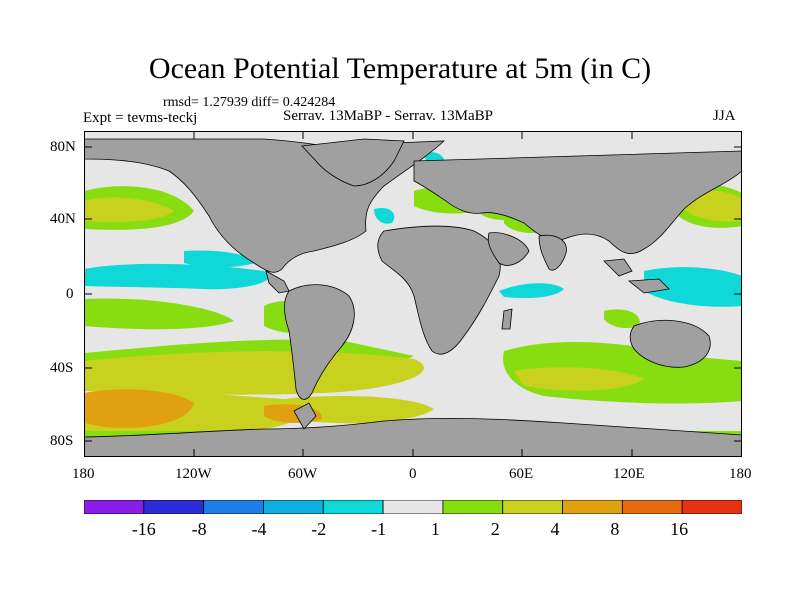 This screenshot has width=800, height=600. What do you see at coordinates (63, 147) in the screenshot?
I see `y-tick-80n: 80N` at bounding box center [63, 147].